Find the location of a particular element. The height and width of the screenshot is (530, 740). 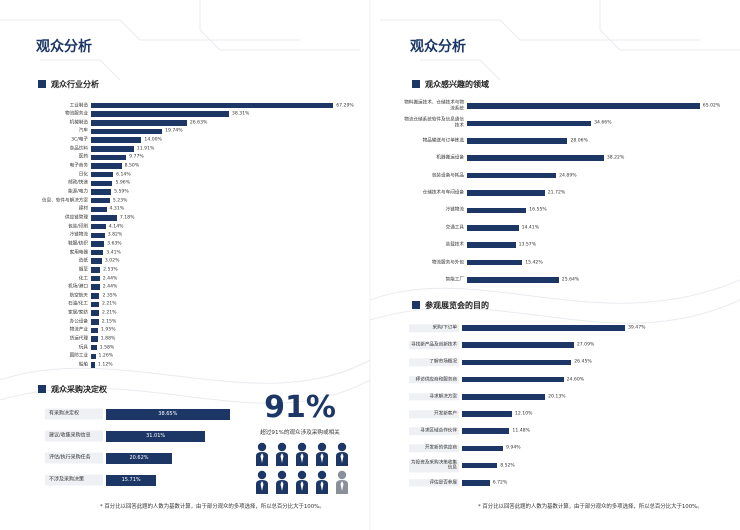

value-label: 2.21% is located at coordinates (109, 304).